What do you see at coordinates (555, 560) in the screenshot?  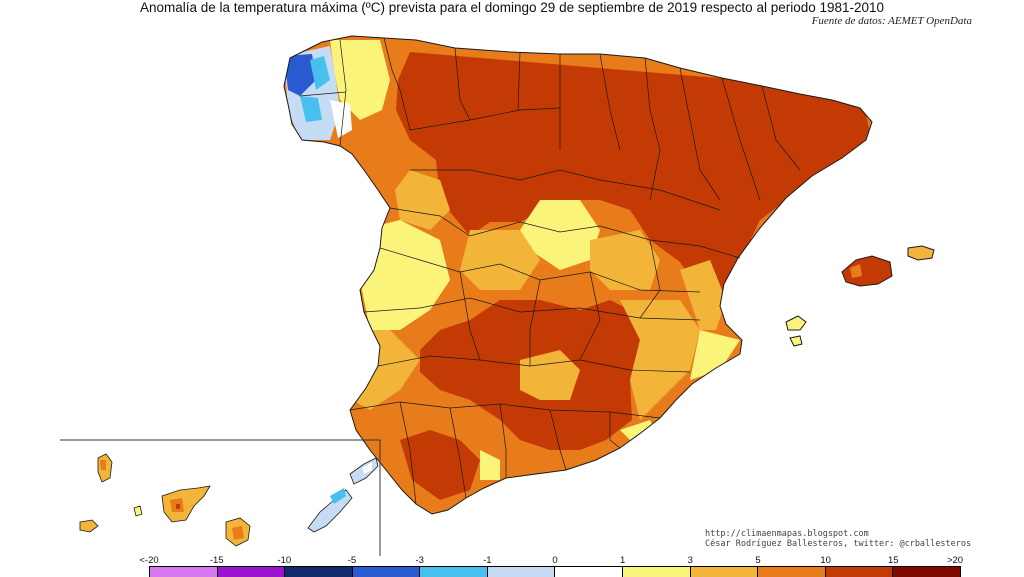 I see `legend-label-6: 0` at bounding box center [555, 560].